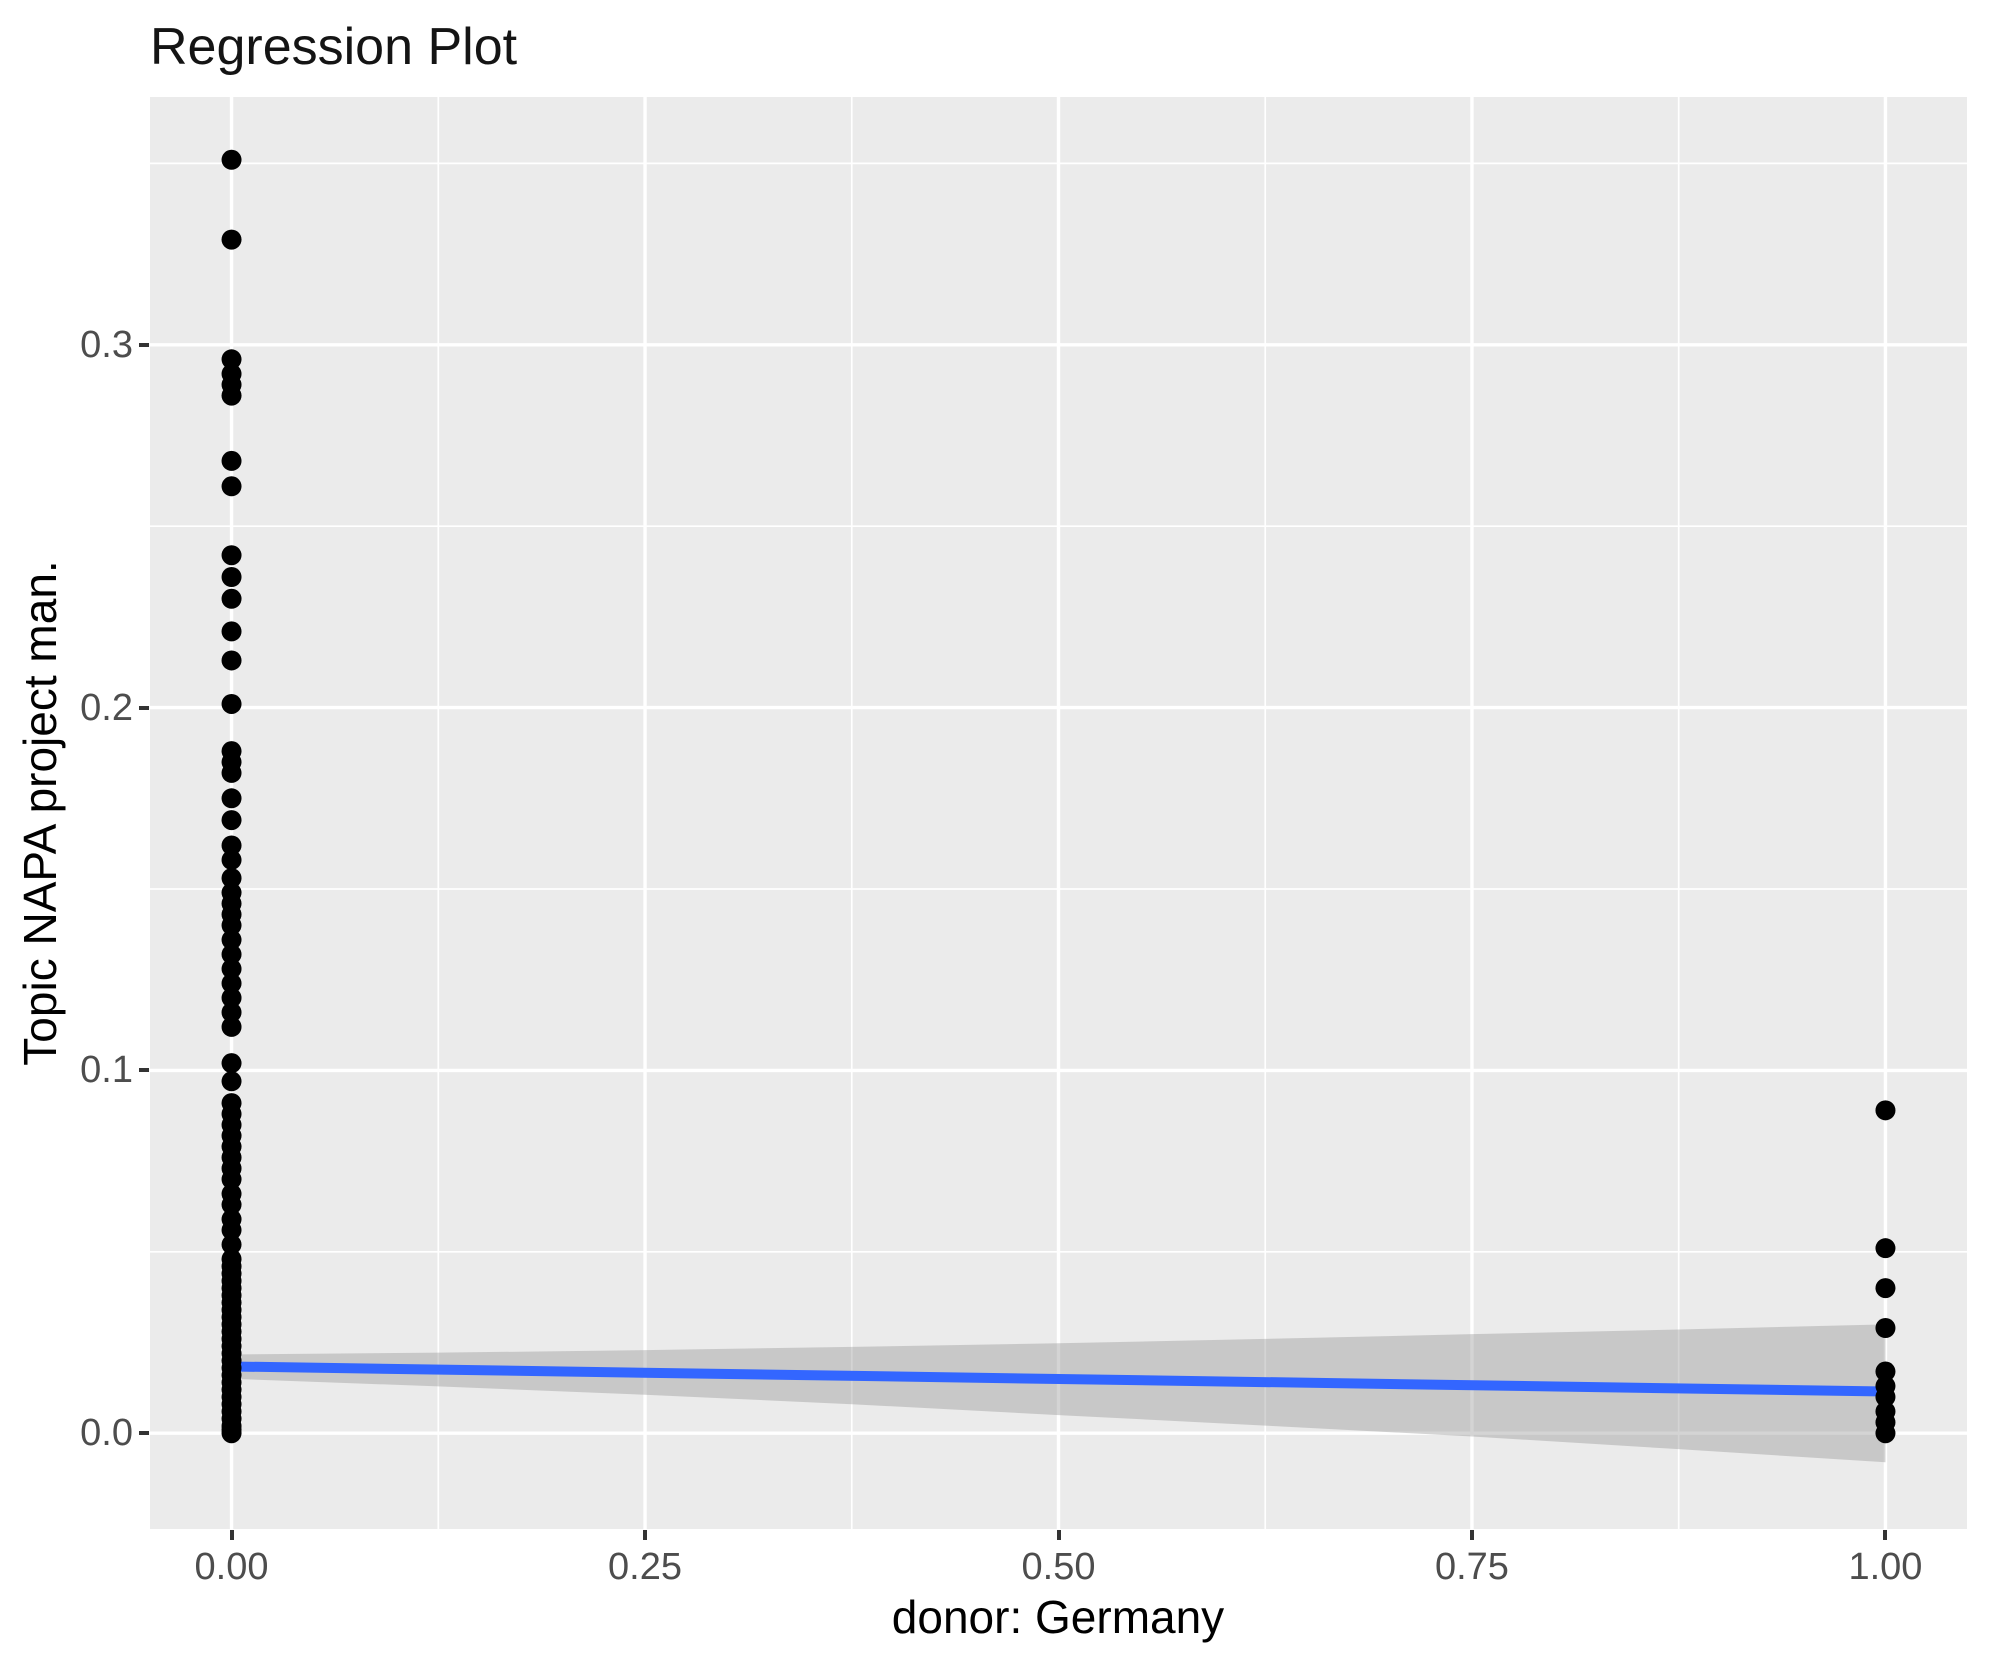 The height and width of the screenshot is (1665, 1990). I want to click on y-tick-label: 0.3, so click(106, 344).